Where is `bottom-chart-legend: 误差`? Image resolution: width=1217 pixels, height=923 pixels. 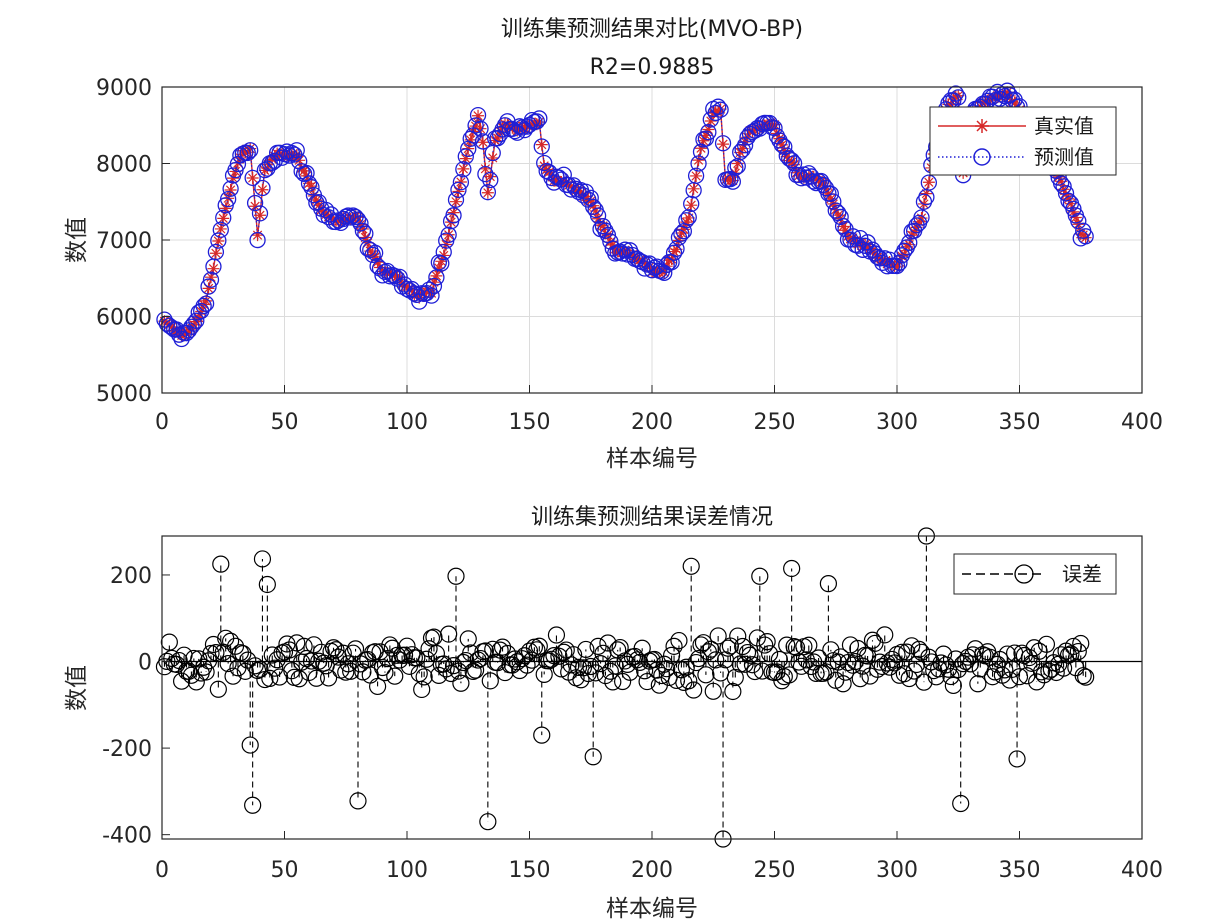 bottom-chart-legend: 误差 is located at coordinates (1035, 574).